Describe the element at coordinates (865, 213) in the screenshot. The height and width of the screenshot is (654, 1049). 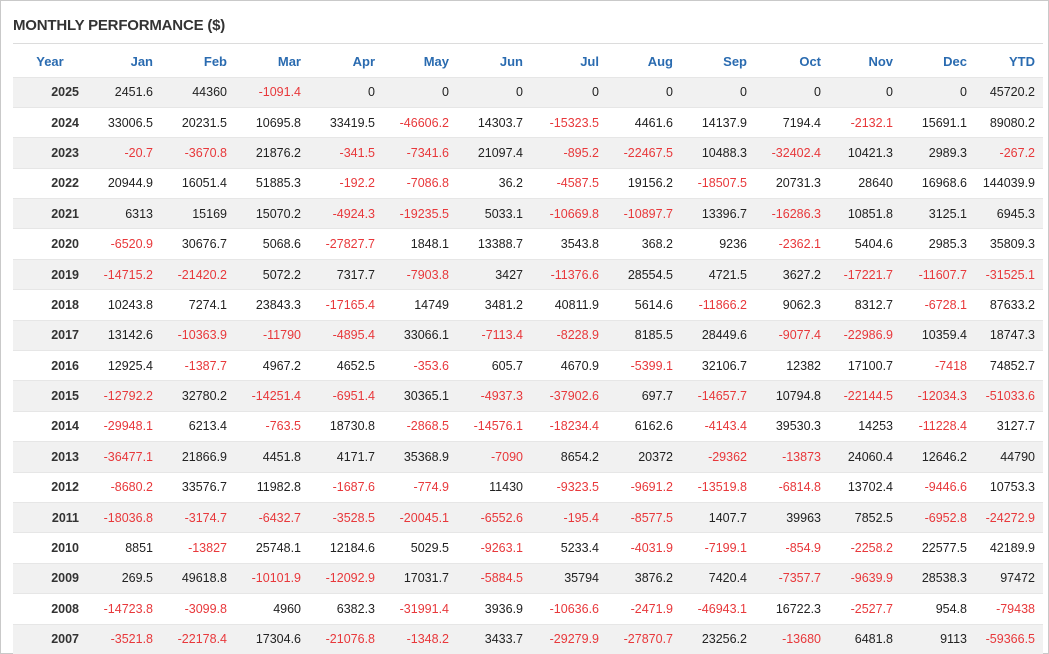
I see `month-cell: 10851.8` at that location.